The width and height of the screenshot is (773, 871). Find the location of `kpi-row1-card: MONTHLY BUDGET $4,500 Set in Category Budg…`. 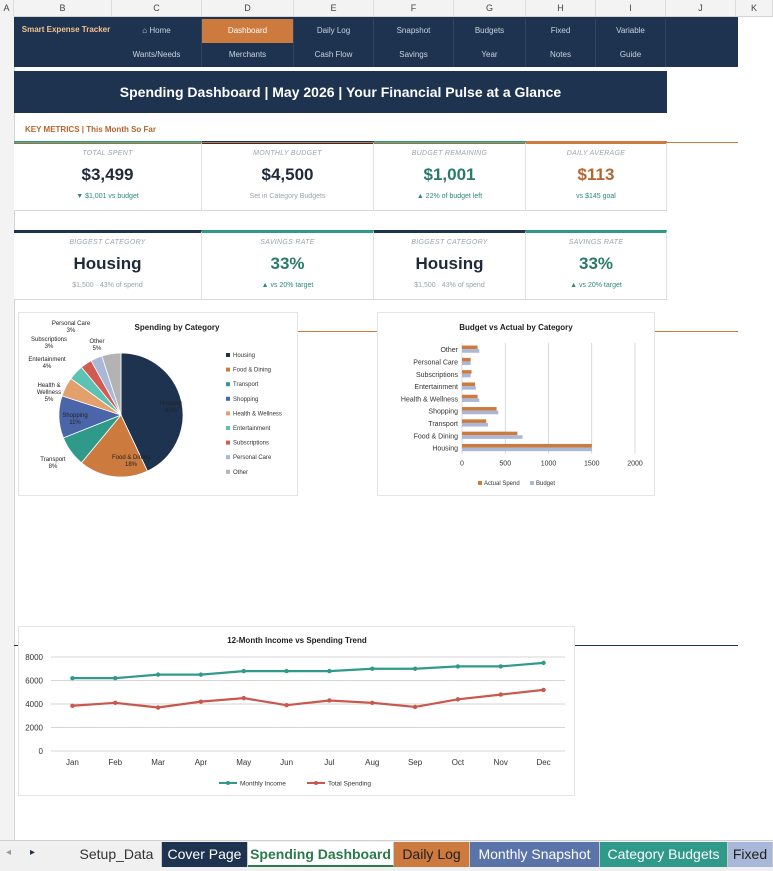

kpi-row1-card: MONTHLY BUDGET $4,500 Set in Category Budg… is located at coordinates (288, 176).